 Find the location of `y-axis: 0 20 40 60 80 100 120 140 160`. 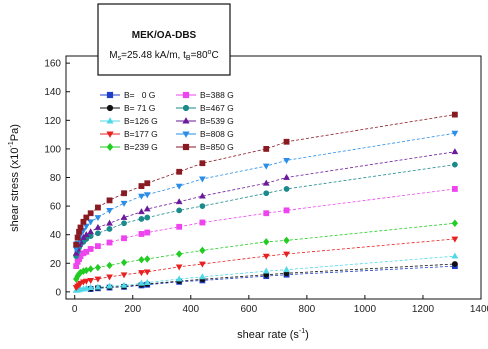

y-axis: 0 20 40 60 80 100 120 140 160 is located at coordinates (57, 178).